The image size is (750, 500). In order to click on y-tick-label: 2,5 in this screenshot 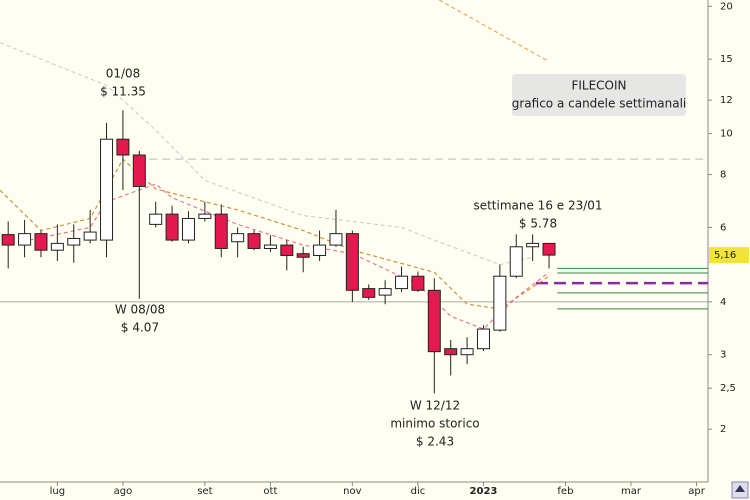, I will do `click(728, 388)`.